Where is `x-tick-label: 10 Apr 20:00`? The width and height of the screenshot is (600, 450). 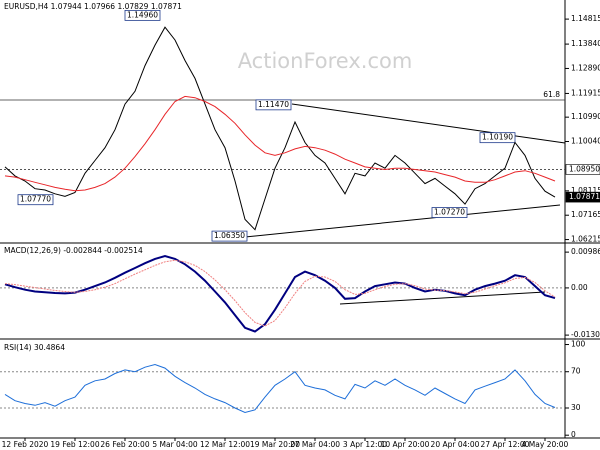
x-tick-label: 10 Apr 20:00 is located at coordinates (405, 444).